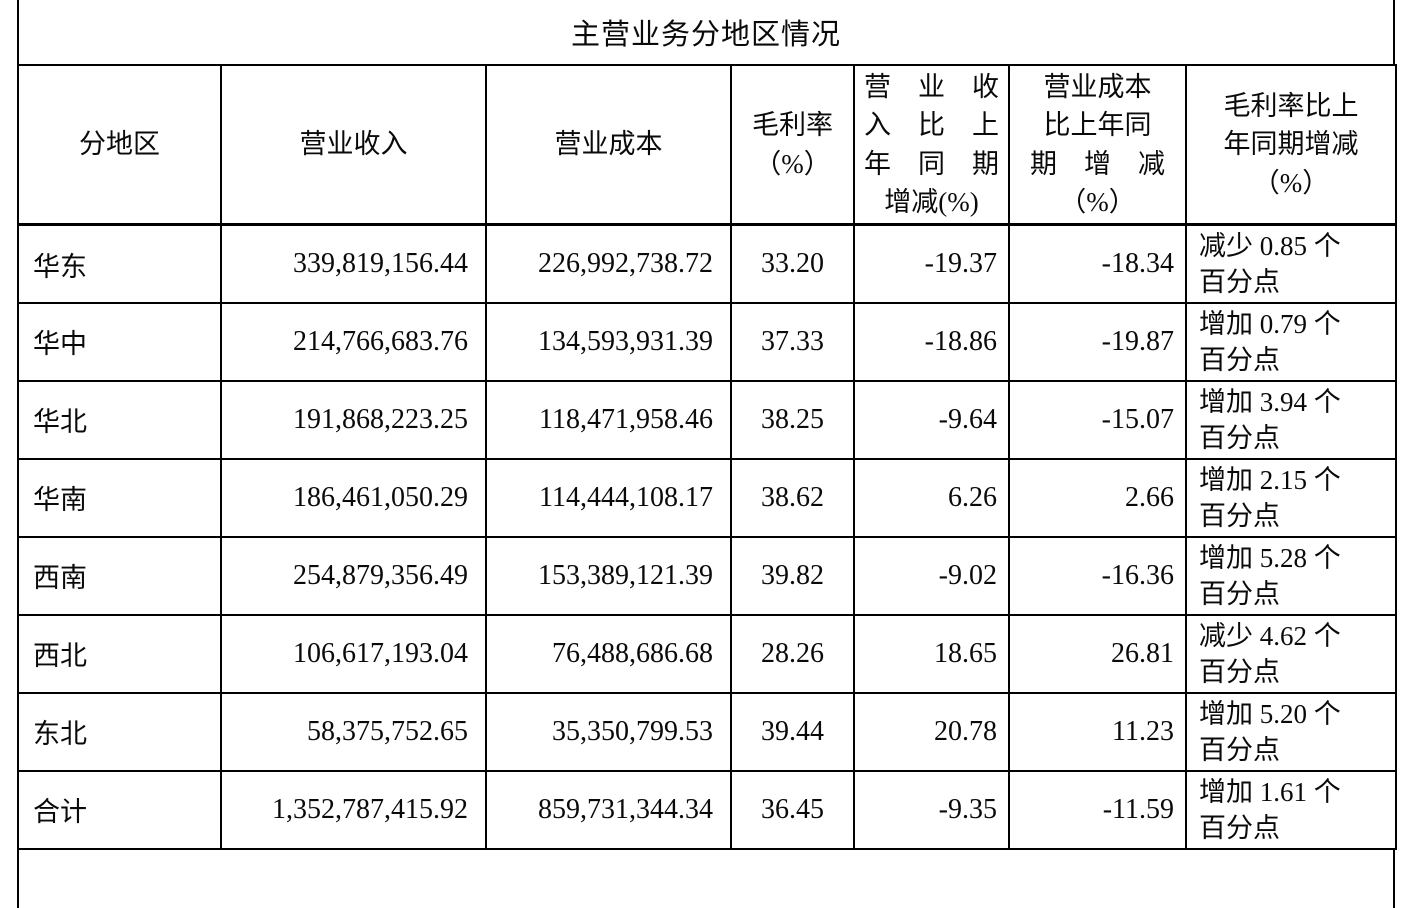  What do you see at coordinates (792, 575) in the screenshot?
I see `margin-cell: 39.82` at bounding box center [792, 575].